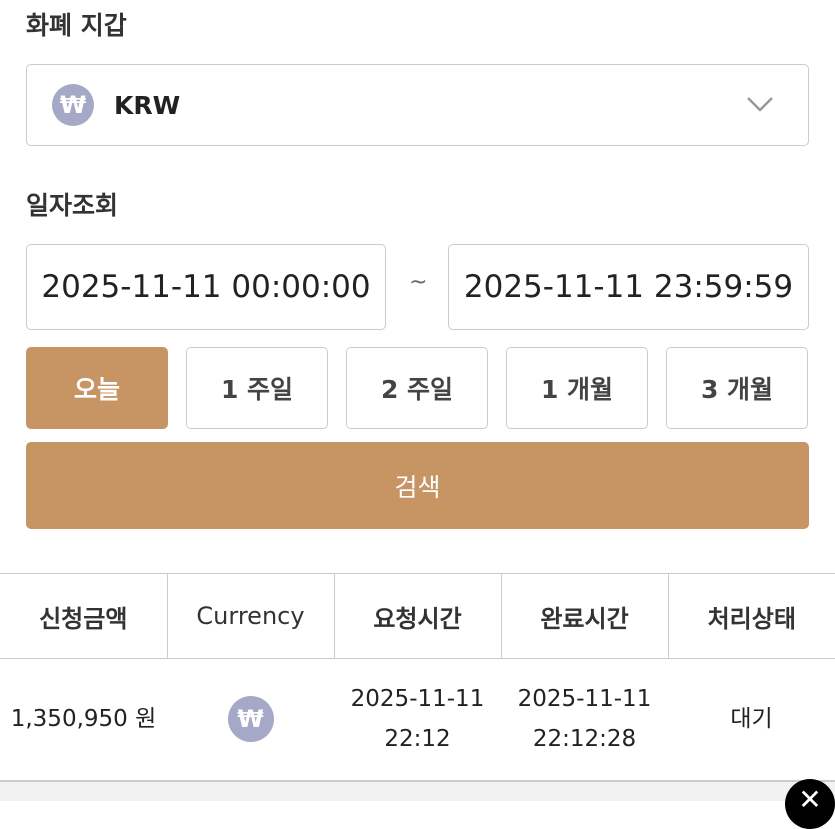 The height and width of the screenshot is (829, 835). I want to click on header-currency: Currency, so click(251, 616).